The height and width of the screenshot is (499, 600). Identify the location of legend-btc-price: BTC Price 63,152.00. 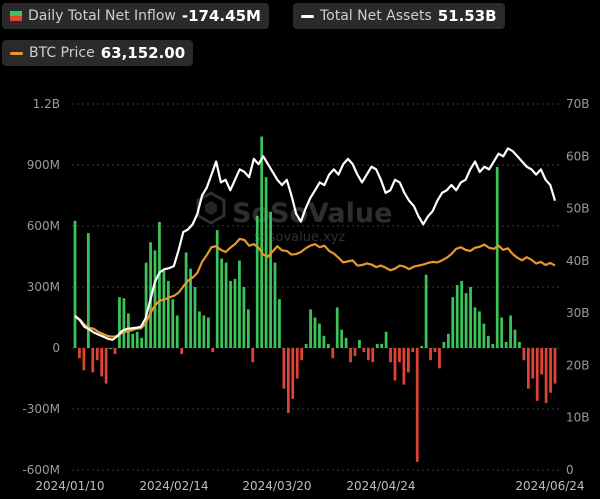
(98, 53).